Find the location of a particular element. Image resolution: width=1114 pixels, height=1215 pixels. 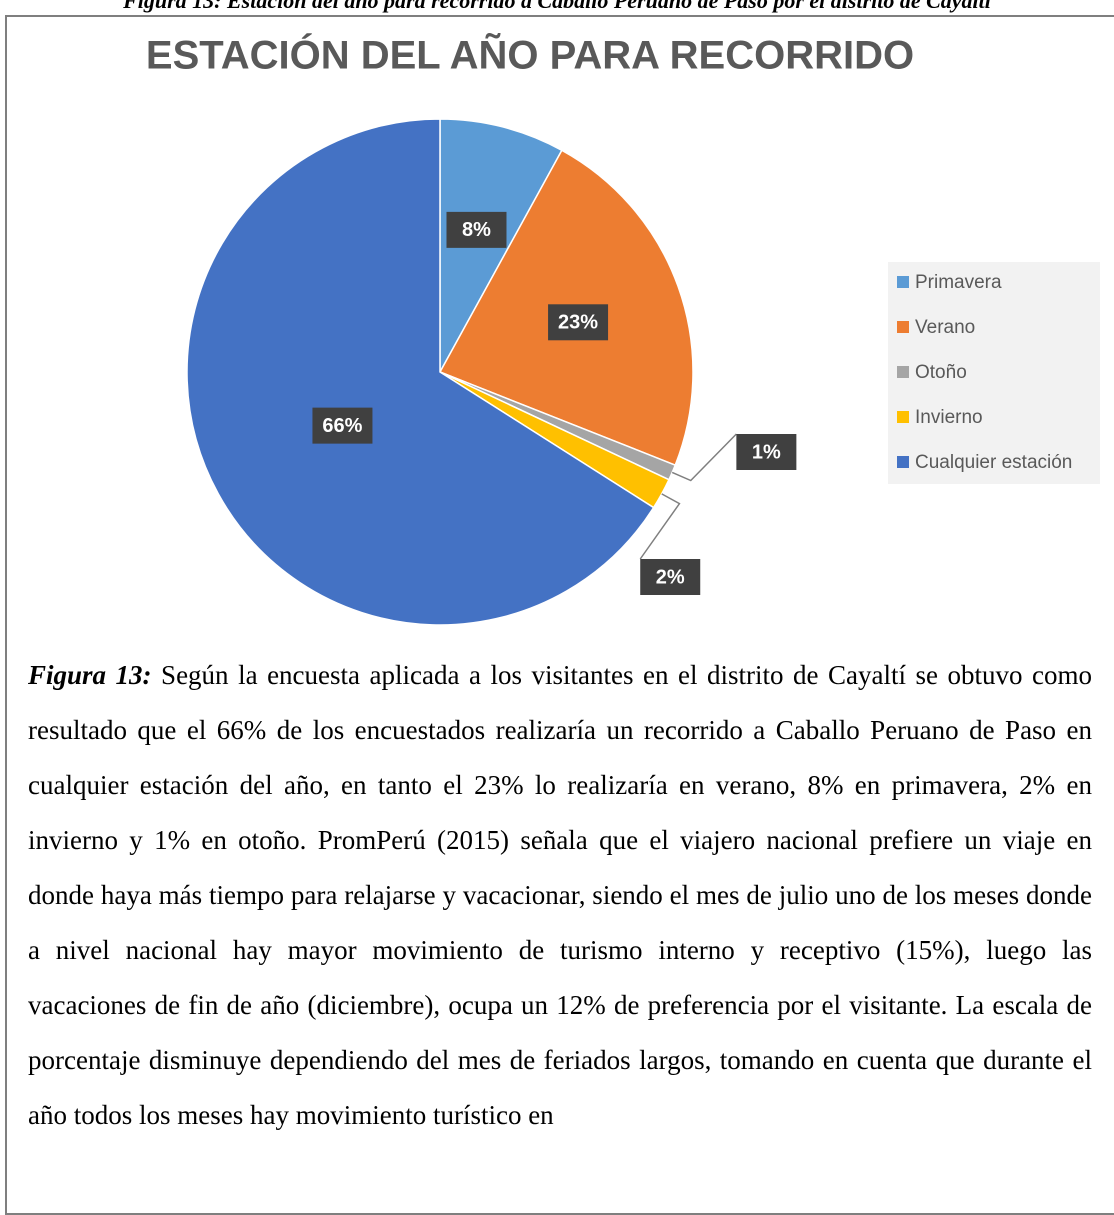

data-label: 8% is located at coordinates (476, 230).